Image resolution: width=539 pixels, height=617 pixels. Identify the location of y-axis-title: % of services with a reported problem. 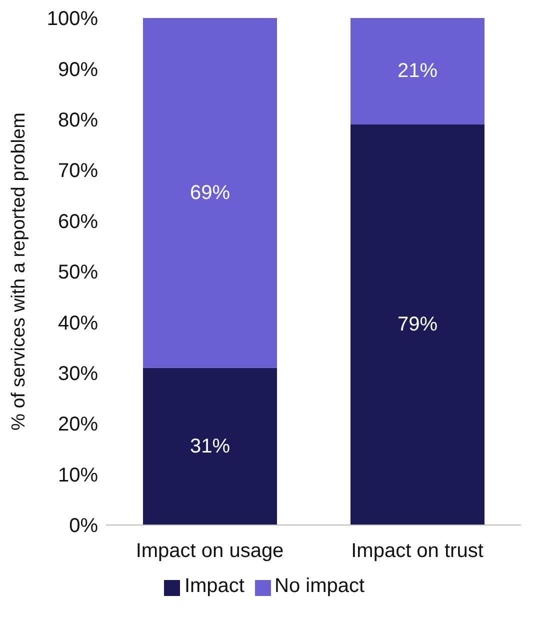
(19, 271).